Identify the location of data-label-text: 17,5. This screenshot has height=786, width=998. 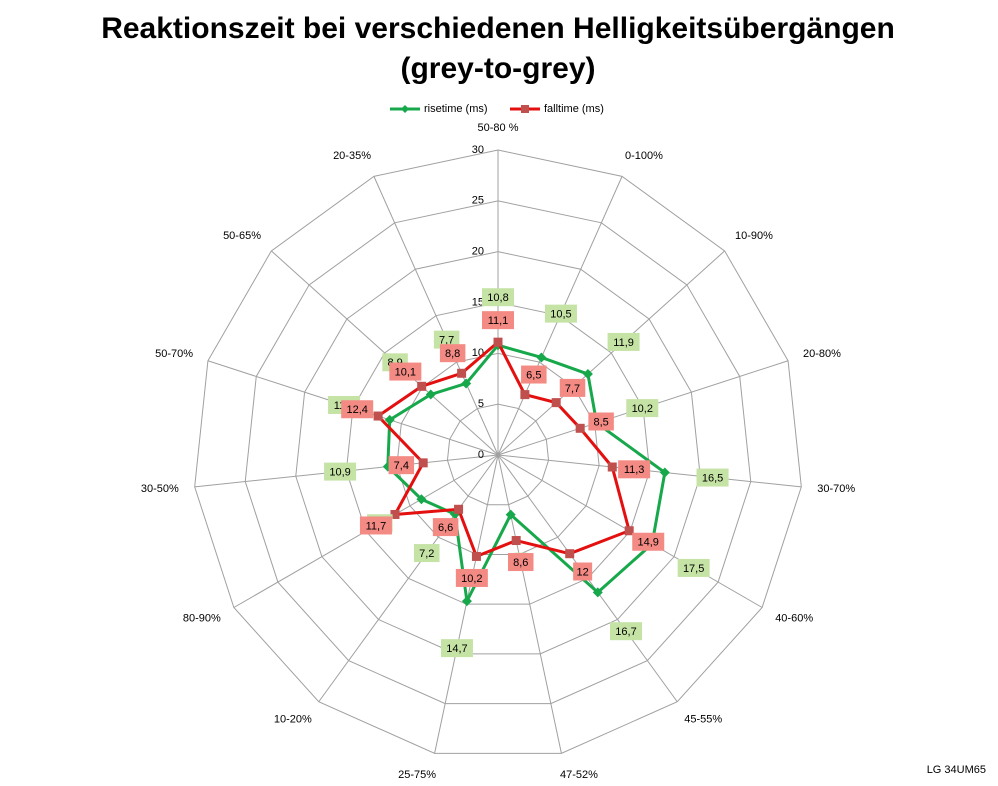
(693, 569).